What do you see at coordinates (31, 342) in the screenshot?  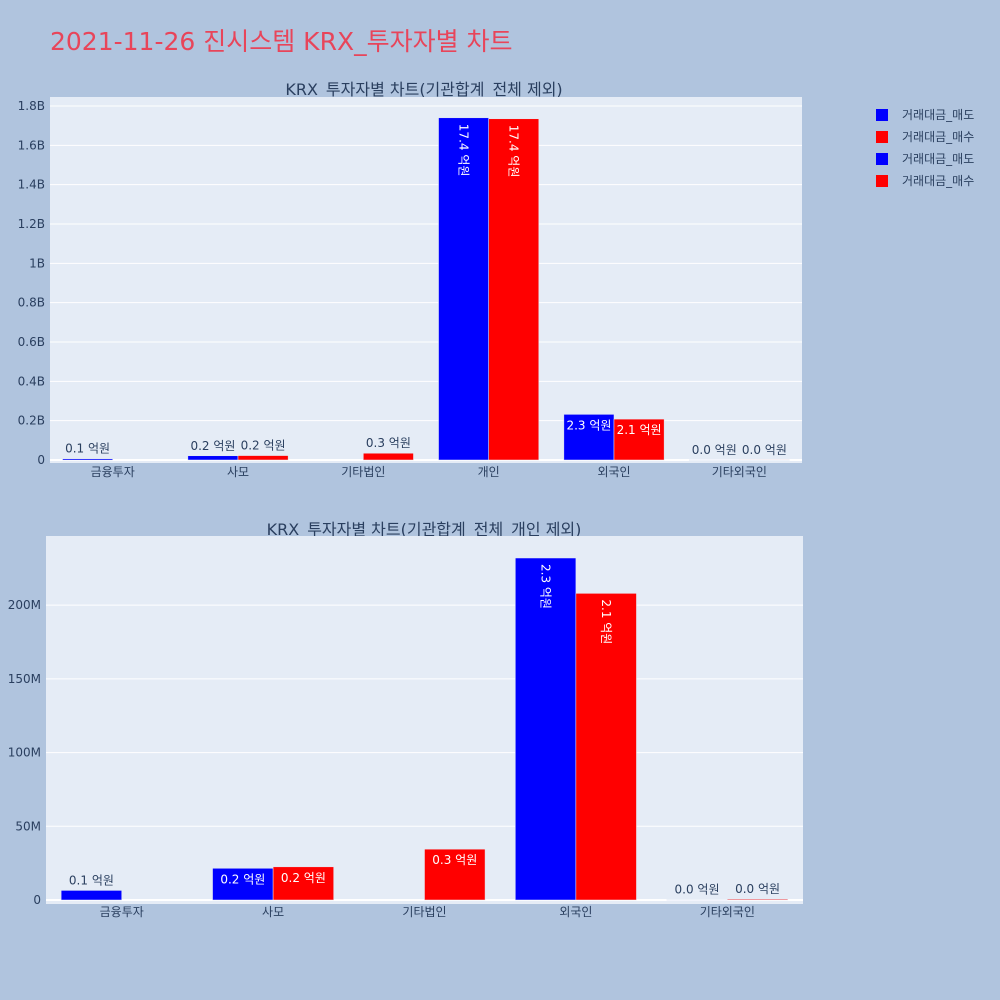 I see `y-tick-label: 0.6B` at bounding box center [31, 342].